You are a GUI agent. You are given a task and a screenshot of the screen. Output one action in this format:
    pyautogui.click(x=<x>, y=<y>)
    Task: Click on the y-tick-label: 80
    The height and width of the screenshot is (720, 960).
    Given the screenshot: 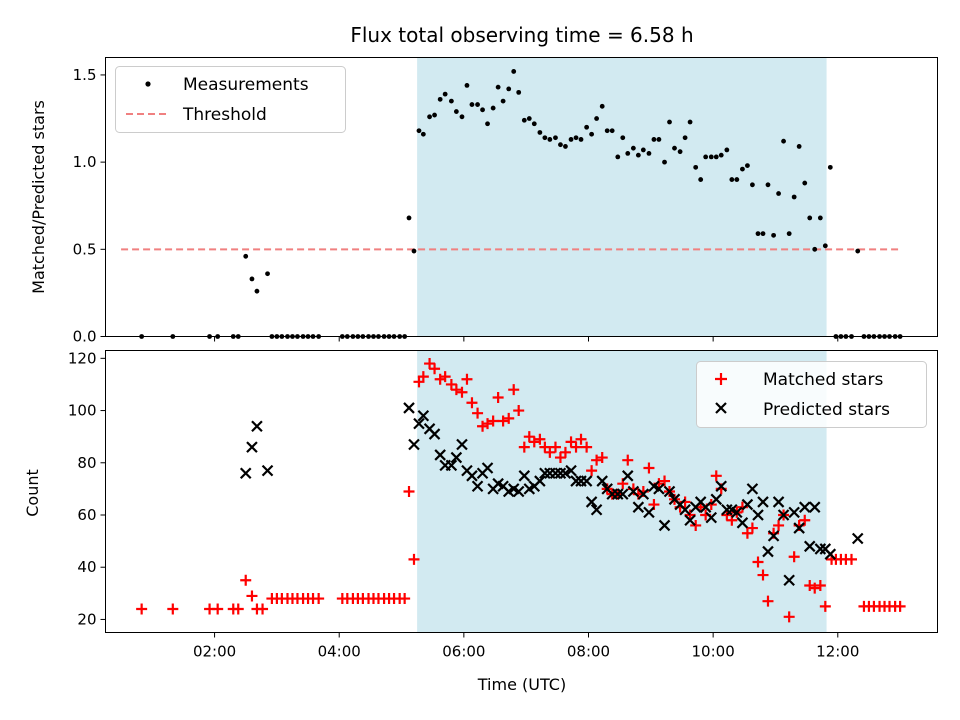 What is the action you would take?
    pyautogui.click(x=86, y=463)
    